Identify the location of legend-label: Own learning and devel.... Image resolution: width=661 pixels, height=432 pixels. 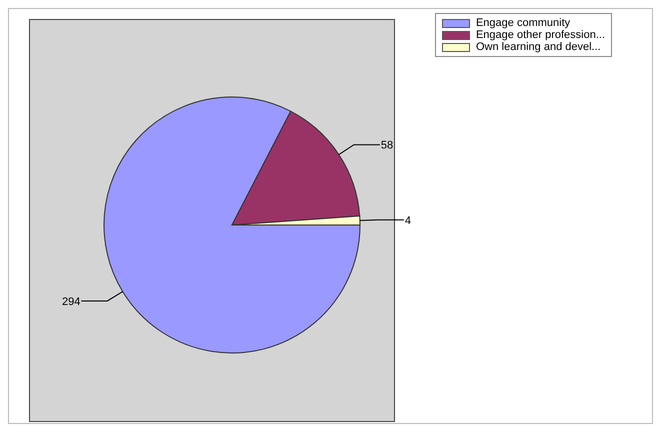
(538, 47).